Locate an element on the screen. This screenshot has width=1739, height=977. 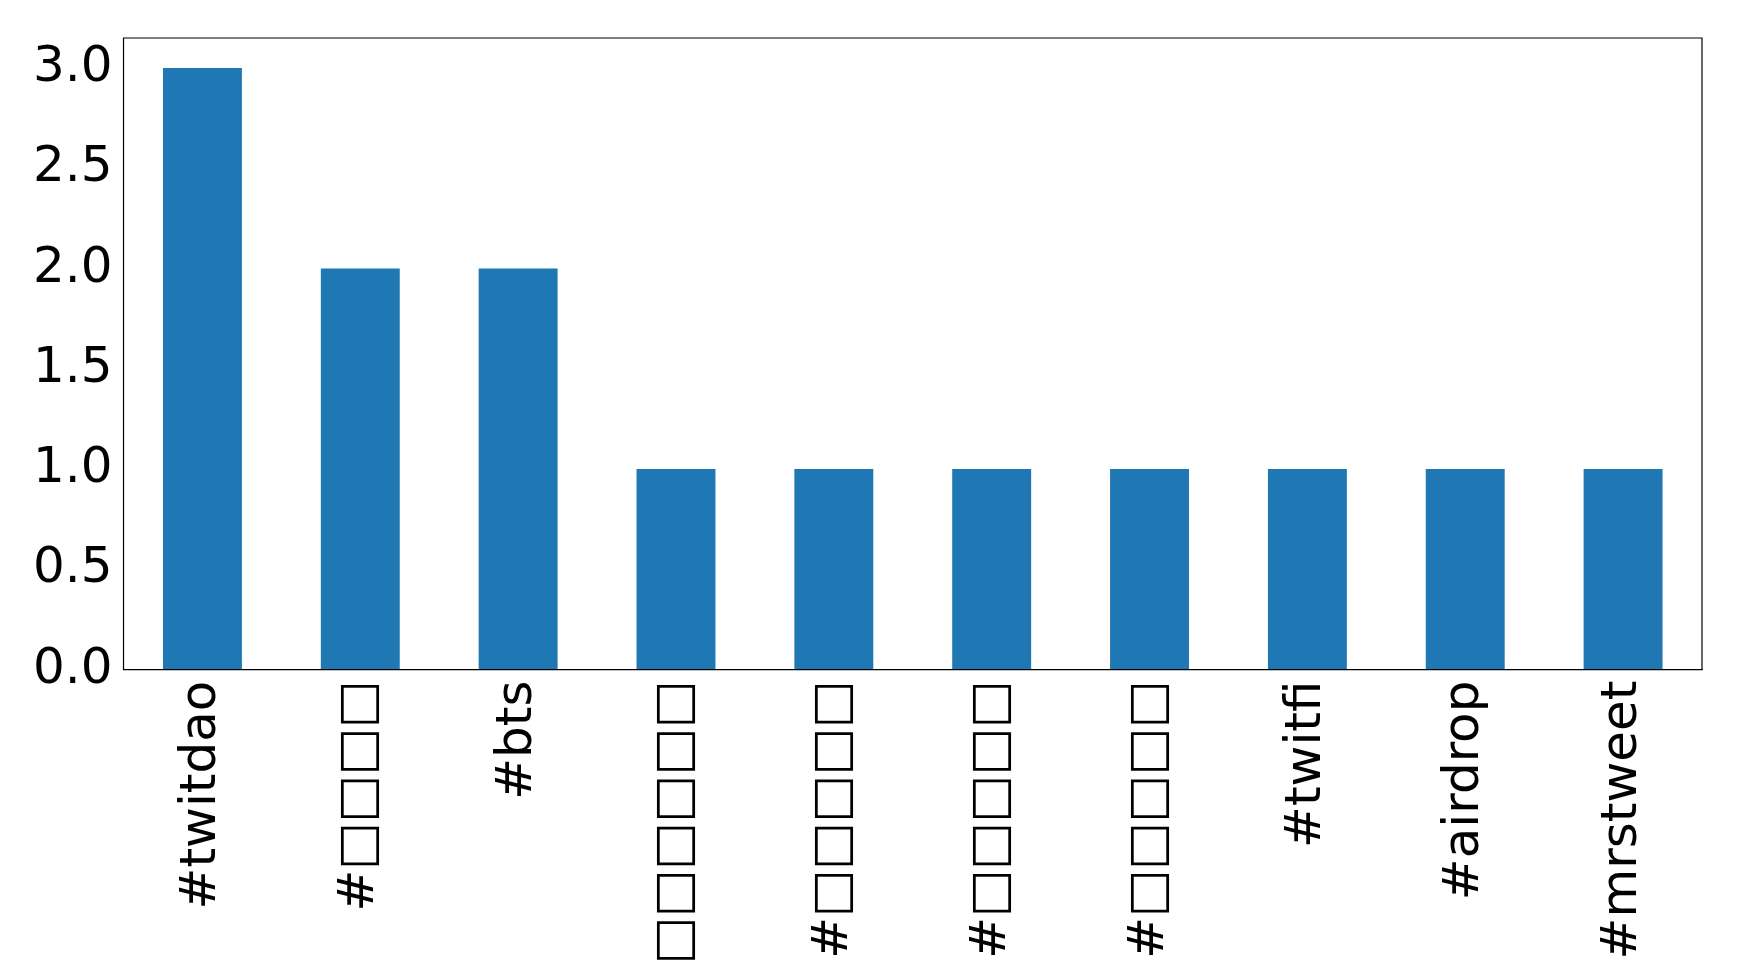
y-tick-label: 2.5 is located at coordinates (72, 164).